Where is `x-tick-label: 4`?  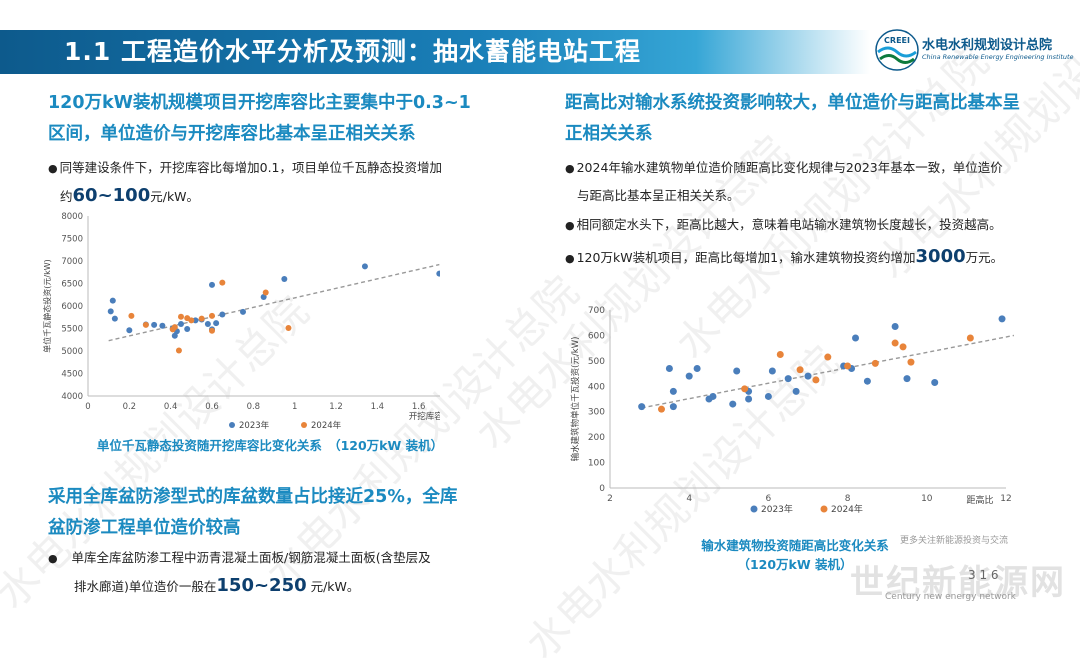
x-tick-label: 4 is located at coordinates (689, 499).